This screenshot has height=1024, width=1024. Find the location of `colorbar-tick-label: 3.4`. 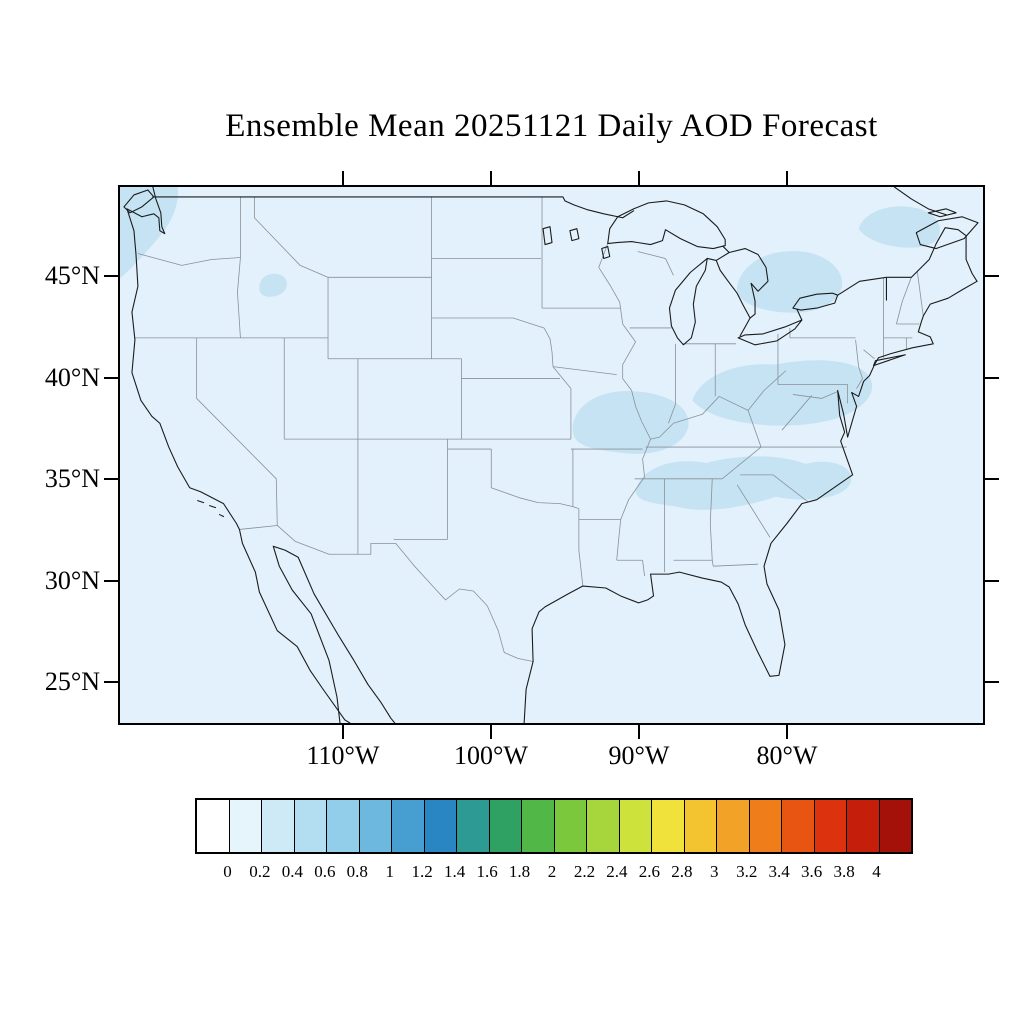

colorbar-tick-label: 3.4 is located at coordinates (779, 871).